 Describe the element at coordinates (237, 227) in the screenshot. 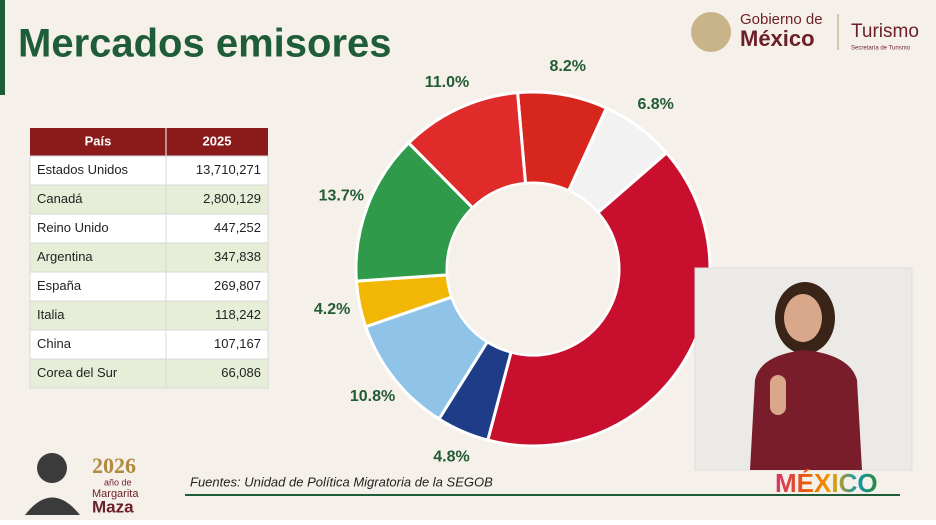

I see `visitor-count: 447,252` at that location.